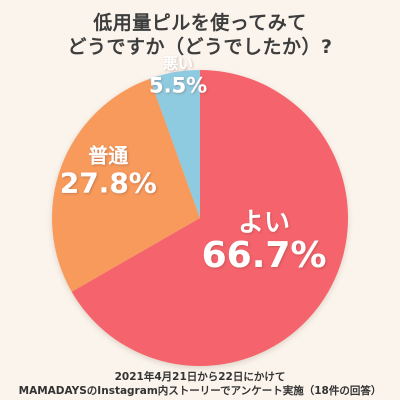 The height and width of the screenshot is (400, 400). What do you see at coordinates (264, 223) in the screenshot?
I see `slice-label-1: よい` at bounding box center [264, 223].